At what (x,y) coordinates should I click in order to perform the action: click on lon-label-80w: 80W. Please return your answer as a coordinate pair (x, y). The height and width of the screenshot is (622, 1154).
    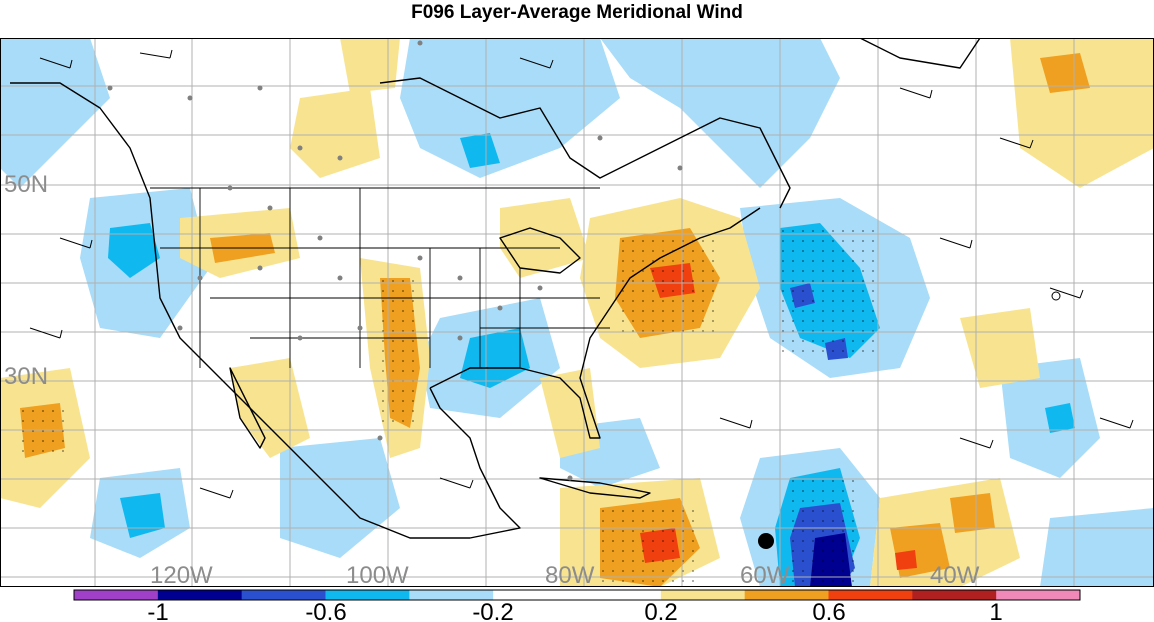
    Looking at the image, I should click on (570, 574).